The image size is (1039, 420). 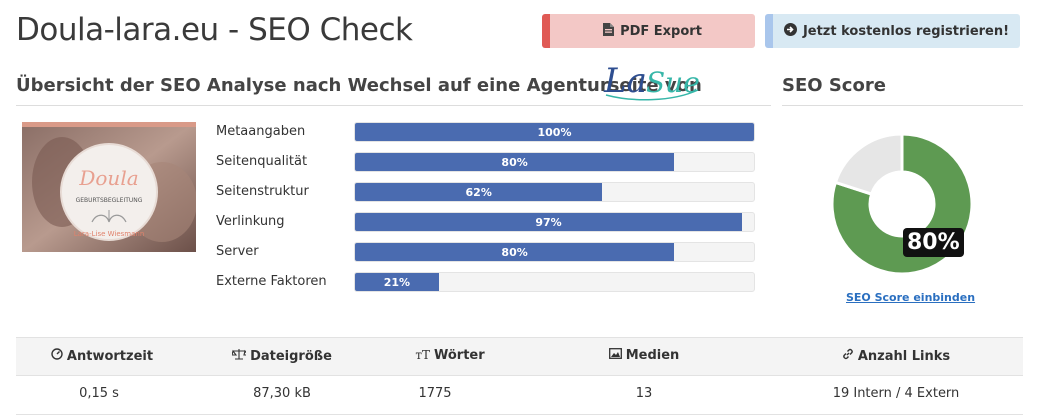 I want to click on stats-header-row, so click(x=519, y=357).